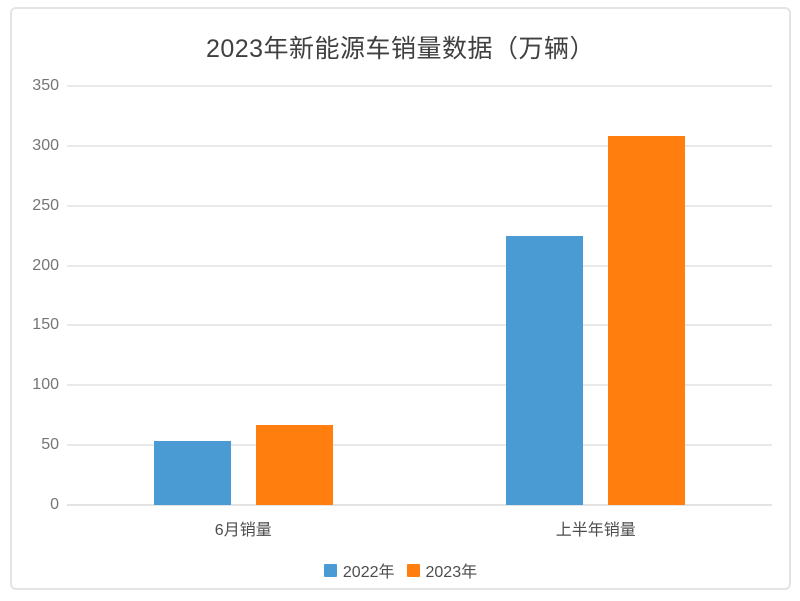 The width and height of the screenshot is (800, 601). What do you see at coordinates (595, 530) in the screenshot?
I see `x-category-label: 上半年销量` at bounding box center [595, 530].